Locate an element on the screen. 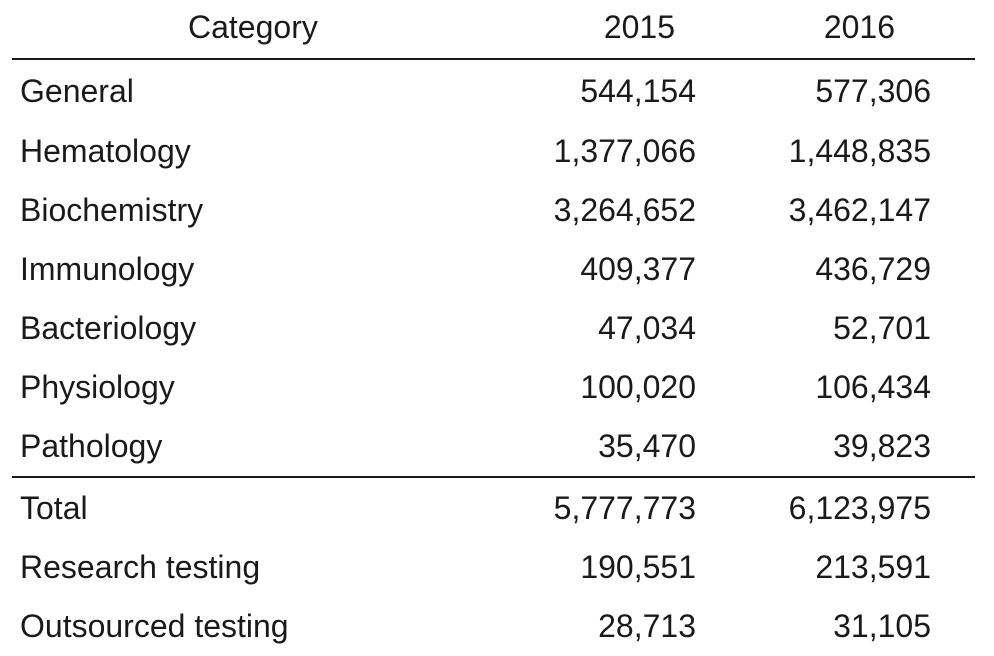 This screenshot has height=656, width=994. cell-2015: 3,264,652 is located at coordinates (624, 210).